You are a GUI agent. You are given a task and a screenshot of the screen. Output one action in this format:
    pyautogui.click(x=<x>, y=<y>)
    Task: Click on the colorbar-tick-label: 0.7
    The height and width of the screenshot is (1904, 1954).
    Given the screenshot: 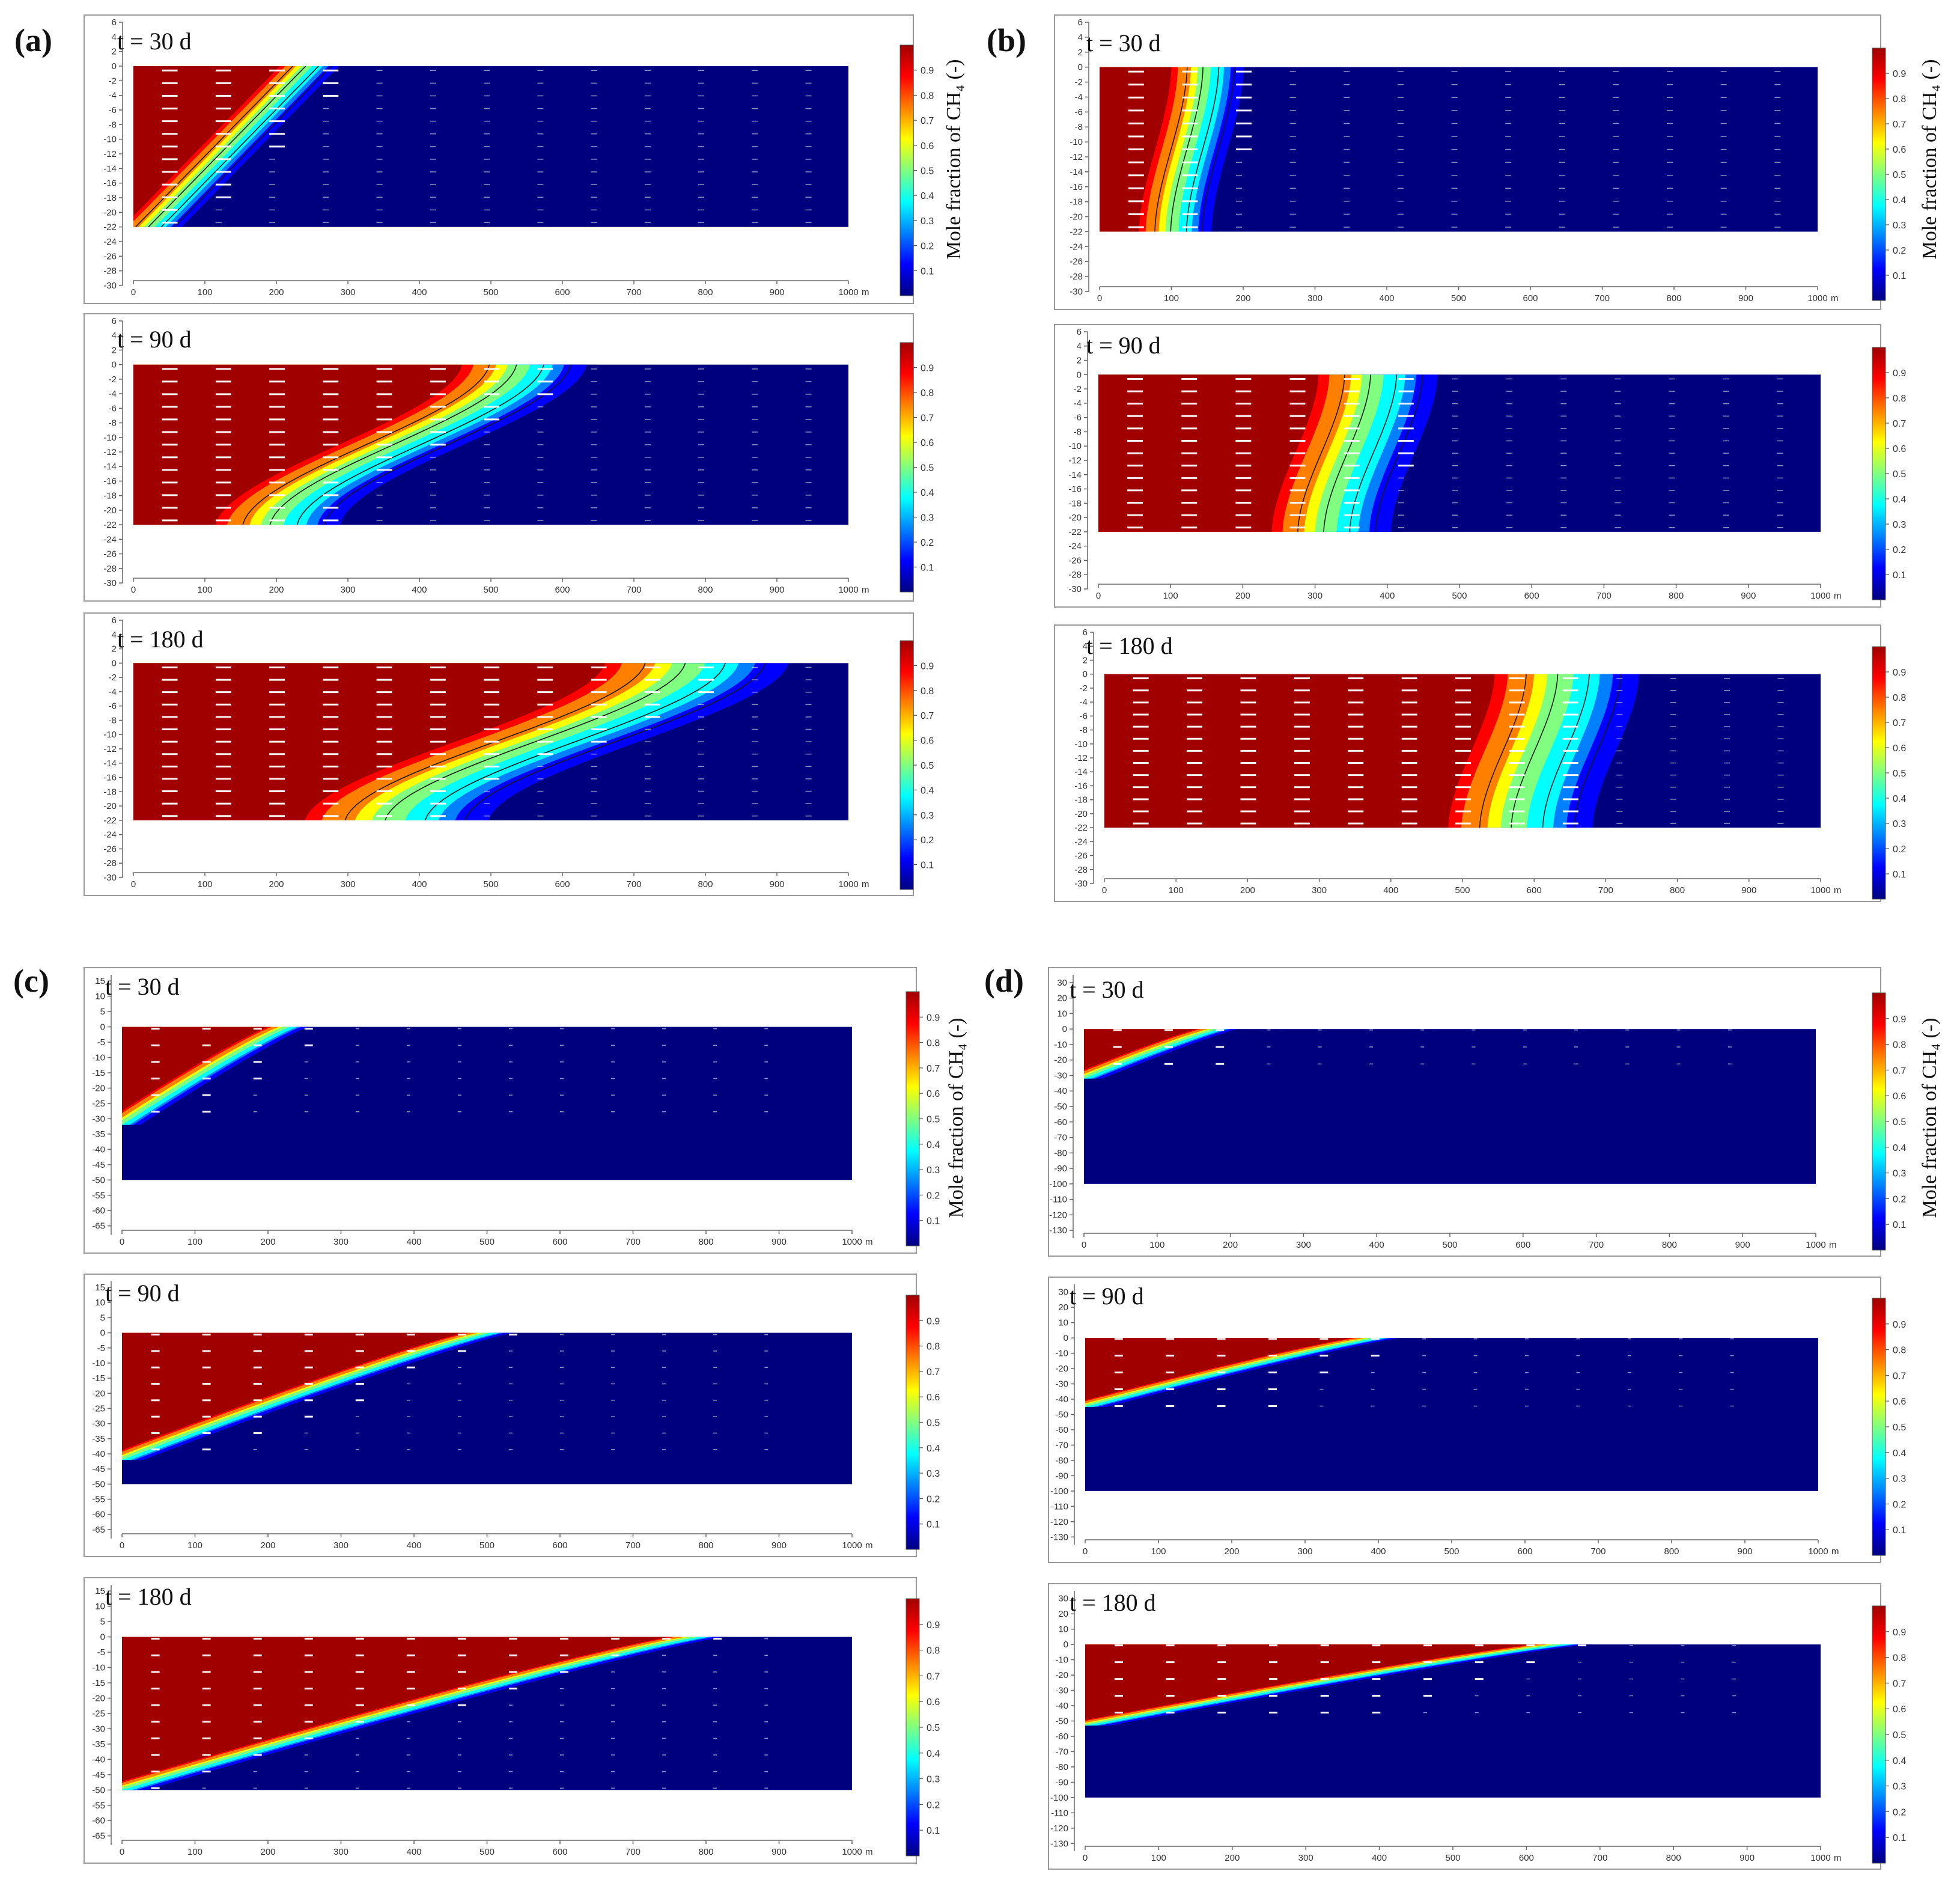 What is the action you would take?
    pyautogui.click(x=933, y=1372)
    